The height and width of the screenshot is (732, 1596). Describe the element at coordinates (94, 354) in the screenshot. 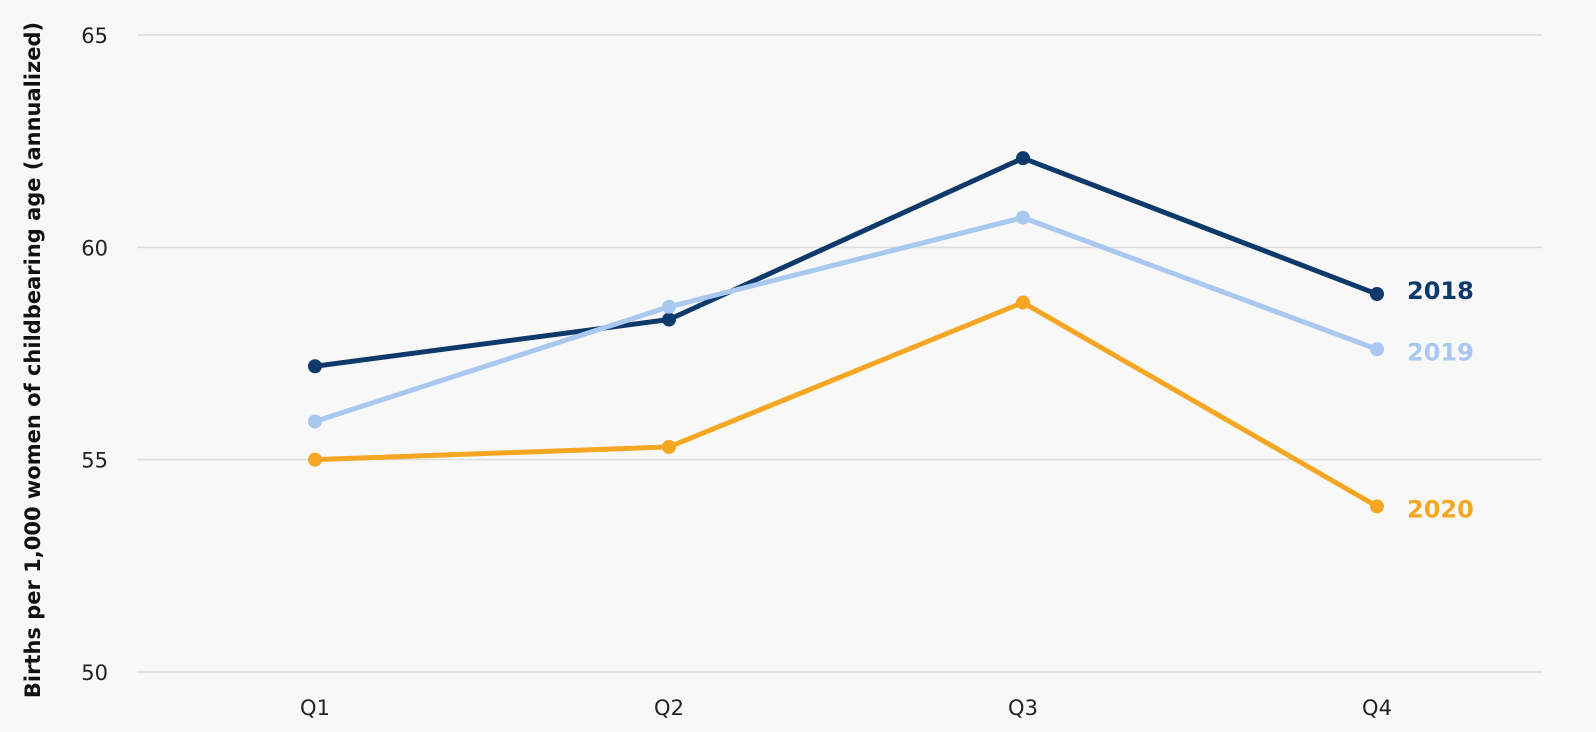

I see `y-axis-ticks: 50 55 60 65` at that location.